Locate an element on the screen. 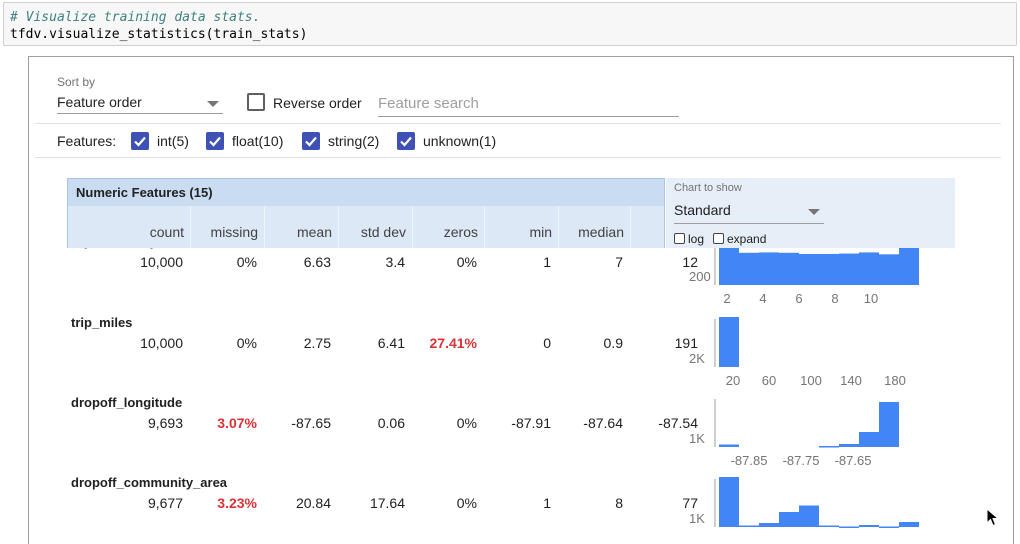 This screenshot has width=1020, height=544. stat-cell-count: 9,677 is located at coordinates (165, 503).